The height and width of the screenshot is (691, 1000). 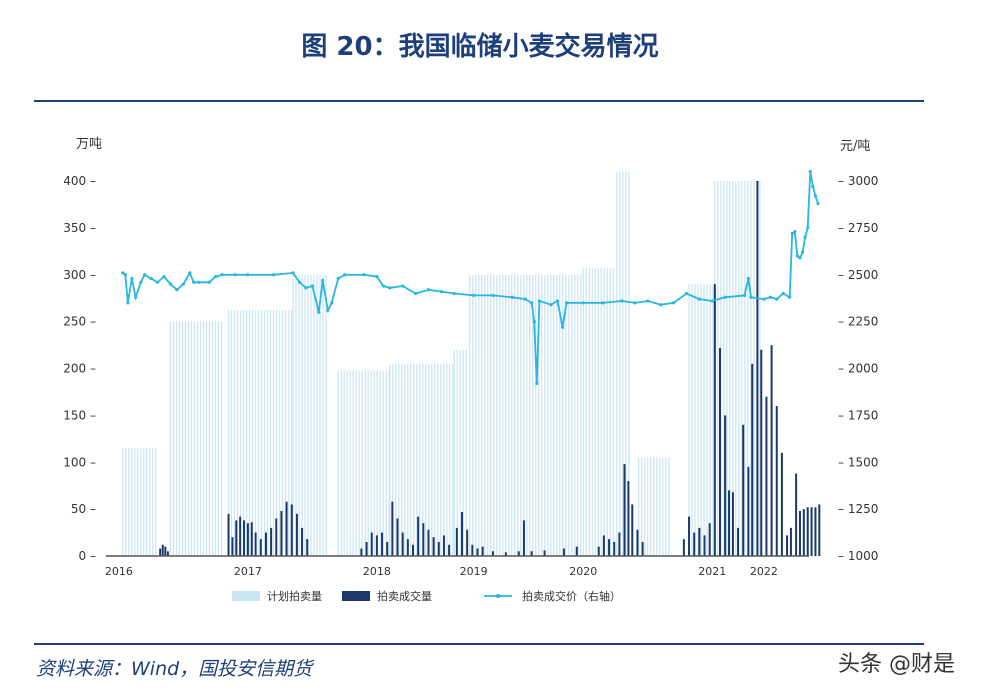 I want to click on page-title: 图 20：我国临储小麦交易情况, so click(x=480, y=47).